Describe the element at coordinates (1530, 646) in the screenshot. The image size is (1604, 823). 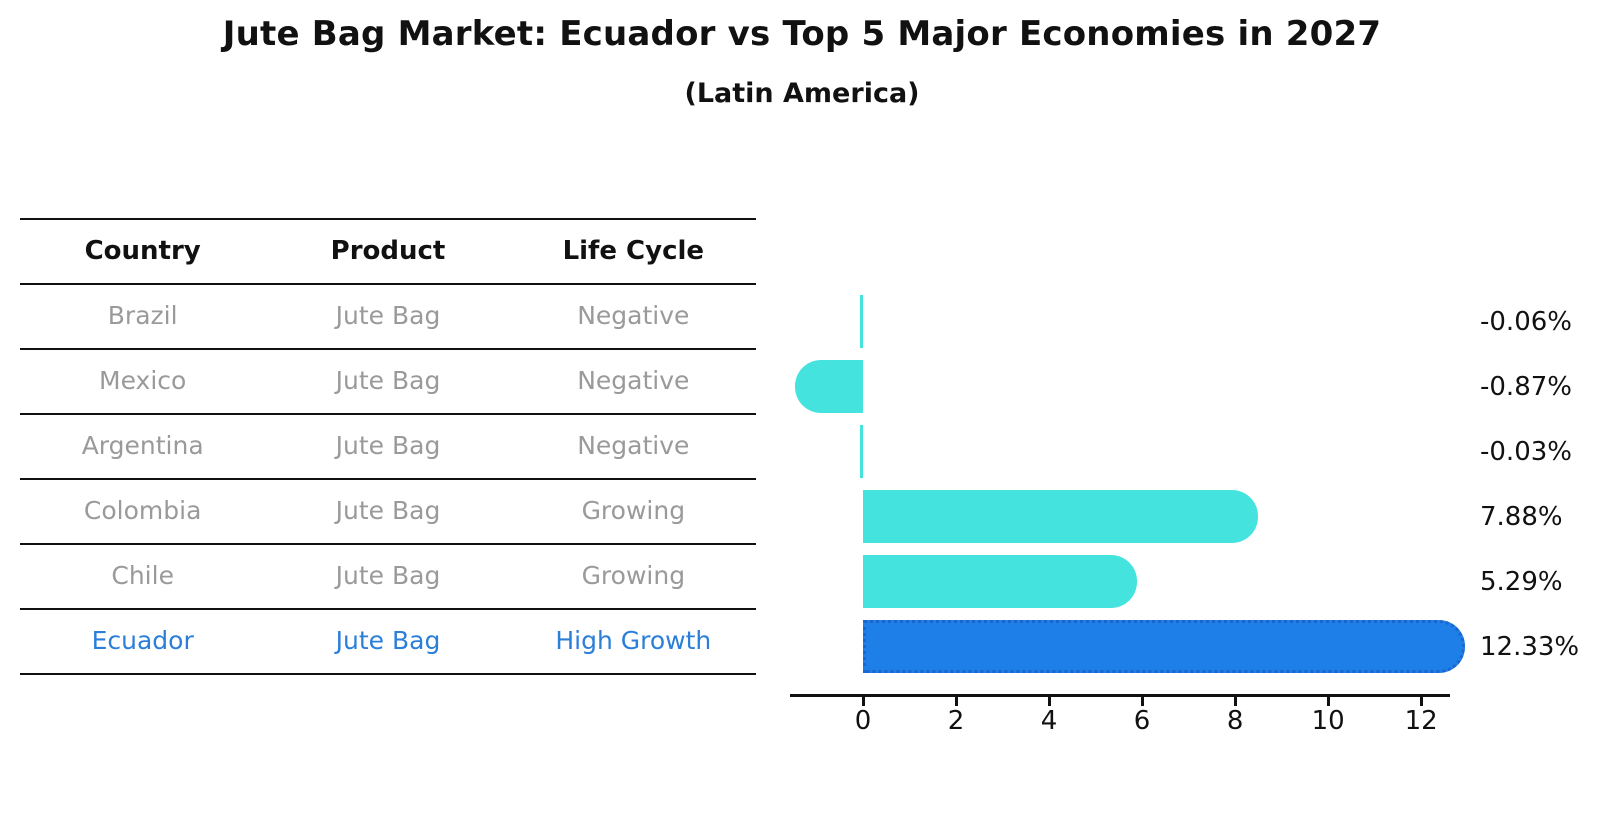
I see `value-label-ecuador: 12.33%` at that location.